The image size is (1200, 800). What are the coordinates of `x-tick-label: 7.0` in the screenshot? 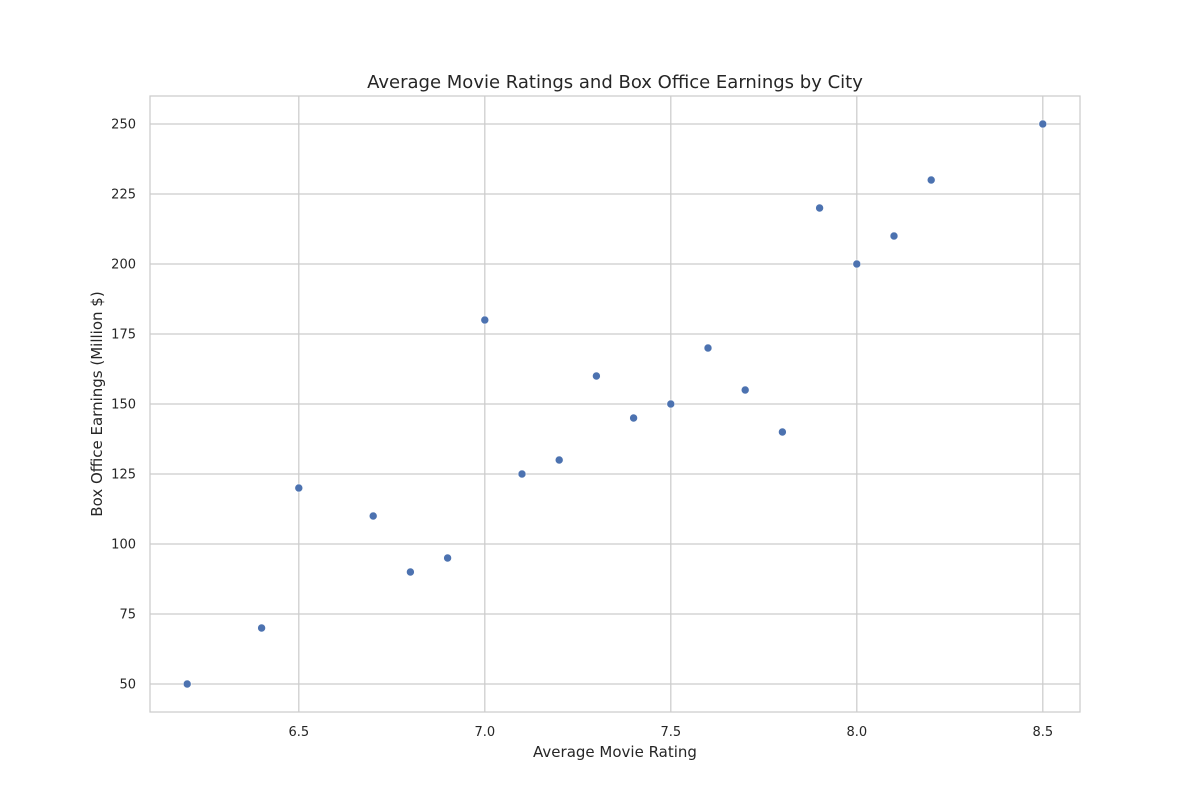 It's located at (484, 732).